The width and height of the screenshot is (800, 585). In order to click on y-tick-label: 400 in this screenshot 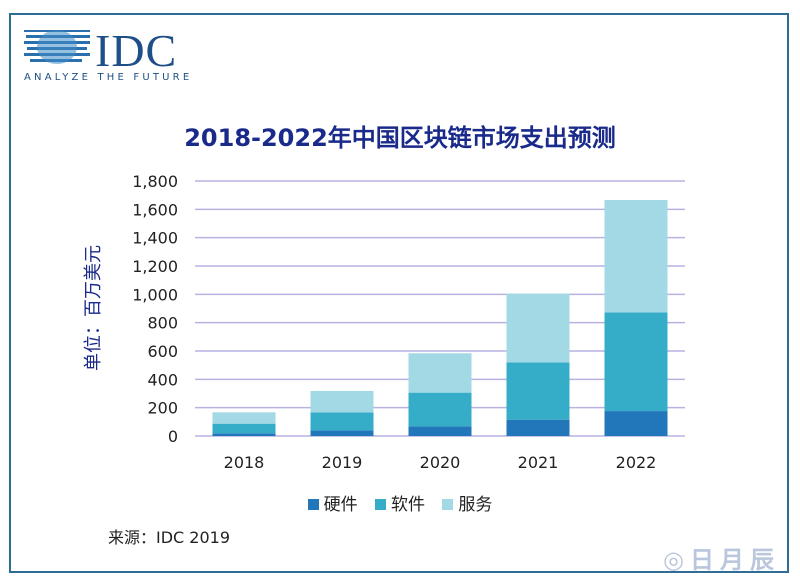, I will do `click(162, 379)`.